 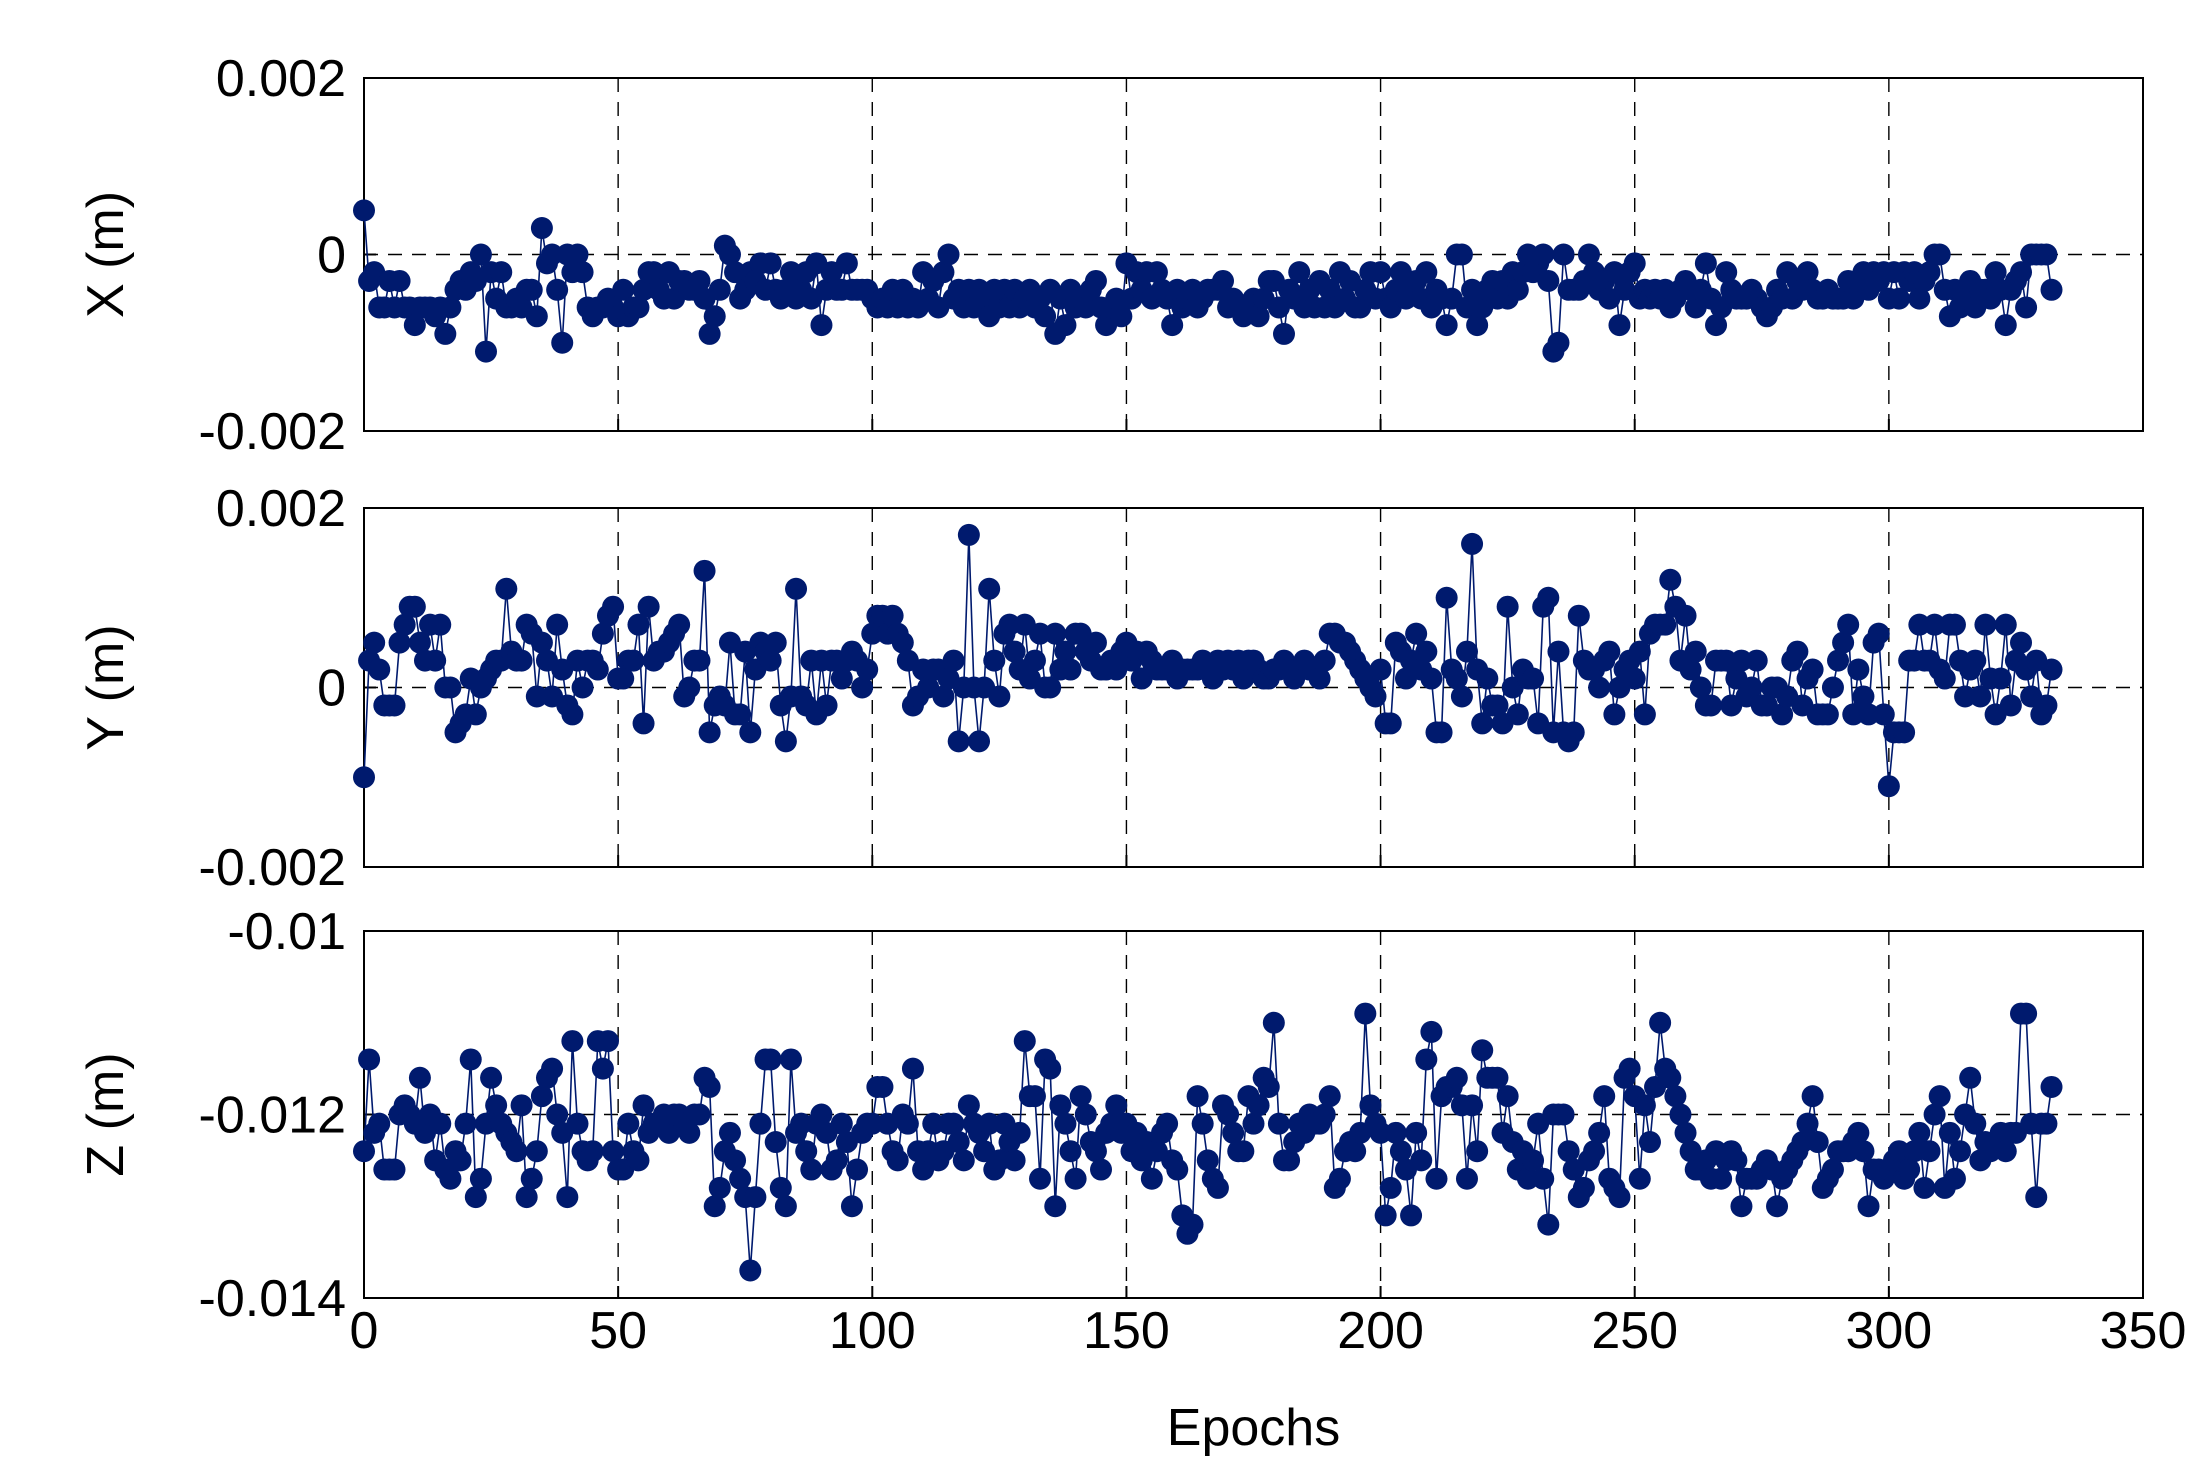 I want to click on y-tick-label: -0.002, so click(x=272, y=432).